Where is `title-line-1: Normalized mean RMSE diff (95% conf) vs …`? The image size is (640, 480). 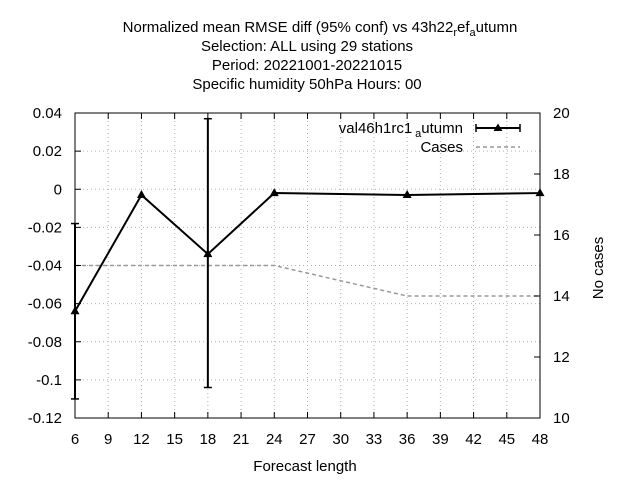 title-line-1: Normalized mean RMSE diff (95% conf) vs … is located at coordinates (320, 29).